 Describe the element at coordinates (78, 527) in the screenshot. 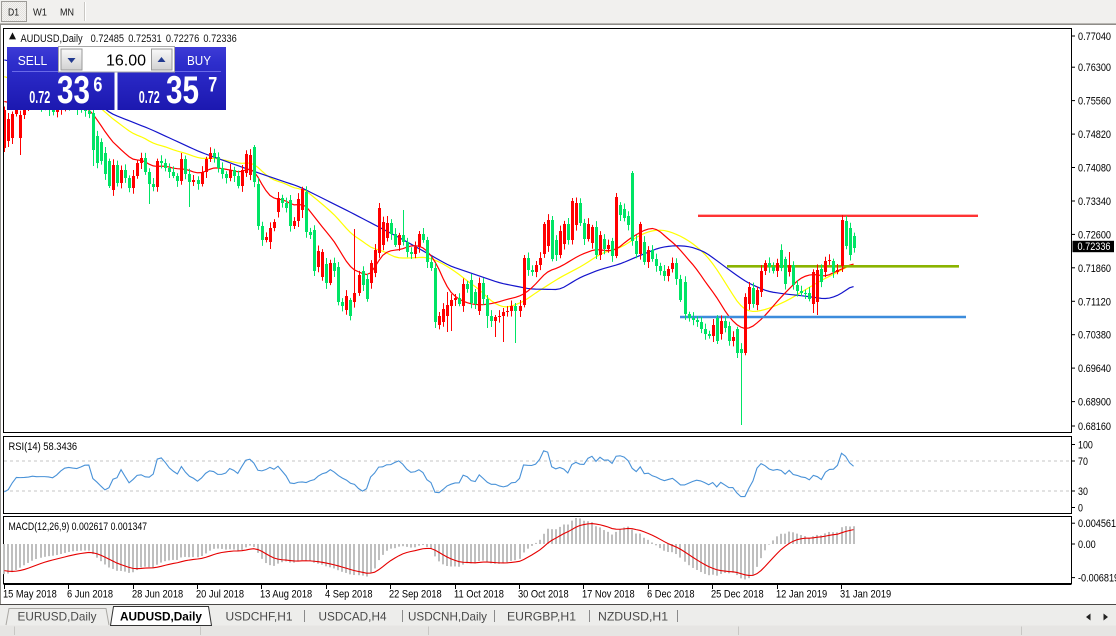

I see `svg-text:MACD(12,26,9) 0.002617 0.00134: MACD(12,26,9) 0.002617 0.001347` at that location.